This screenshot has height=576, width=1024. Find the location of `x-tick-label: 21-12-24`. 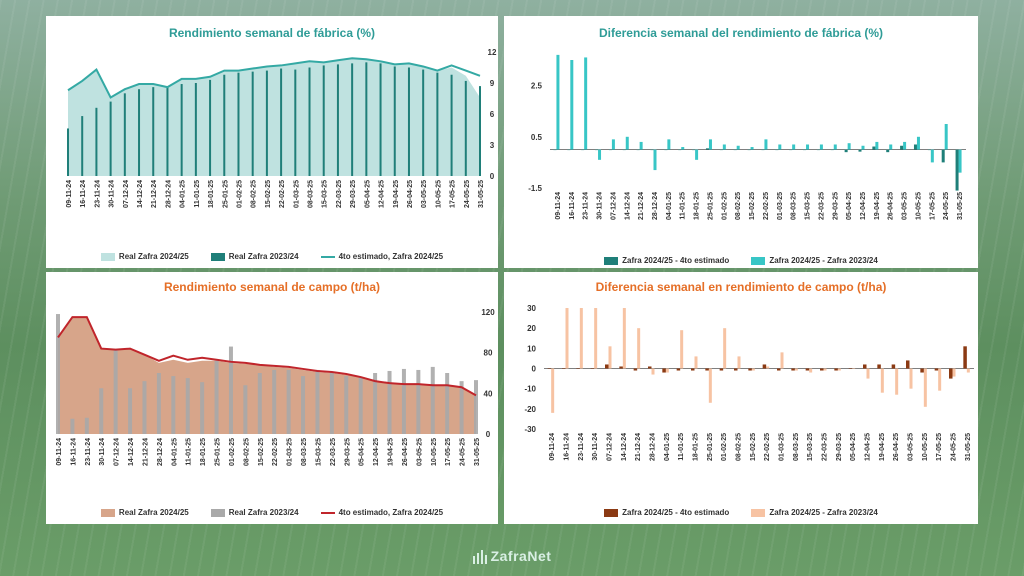

x-tick-label: 21-12-24 is located at coordinates (145, 452).